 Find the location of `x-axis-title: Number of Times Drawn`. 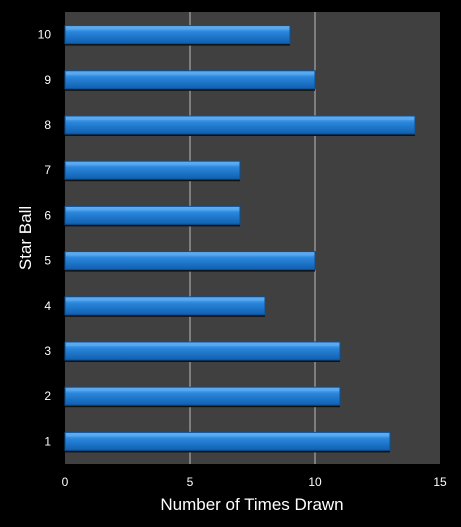

x-axis-title: Number of Times Drawn is located at coordinates (251, 504).